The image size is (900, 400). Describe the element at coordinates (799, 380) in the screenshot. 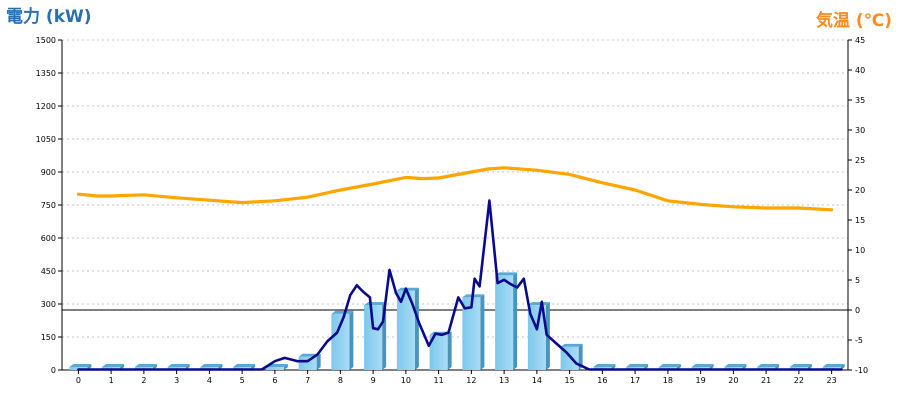

I see `x-tick-label: 22` at that location.